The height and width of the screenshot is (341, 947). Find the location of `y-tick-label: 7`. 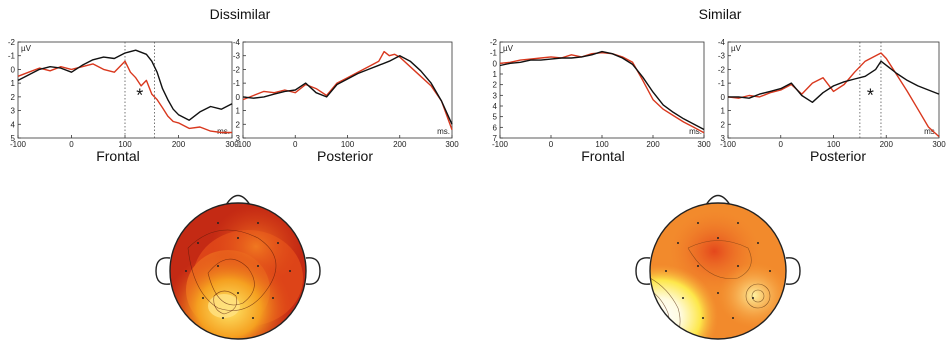

y-tick-label: 7 is located at coordinates (495, 138).